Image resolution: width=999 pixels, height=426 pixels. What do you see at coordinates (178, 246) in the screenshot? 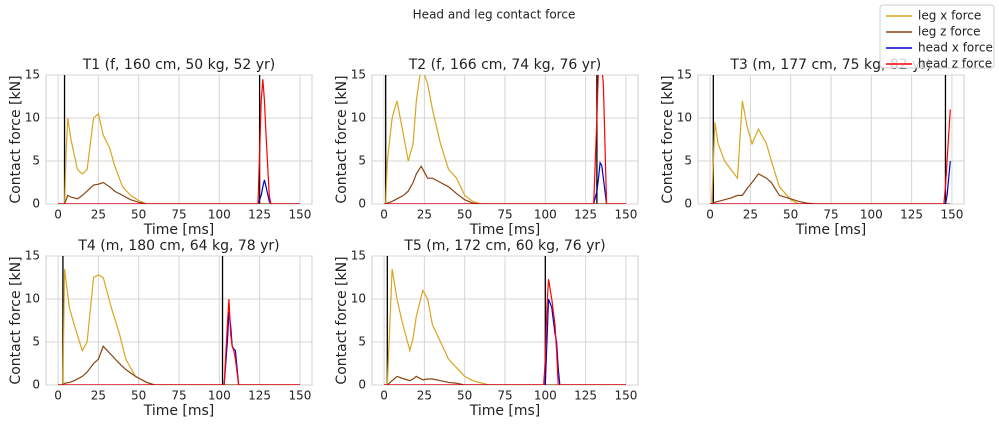
I see `subplot-title: T4 (m, 180 cm, 64 kg, 78 yr)` at bounding box center [178, 246].